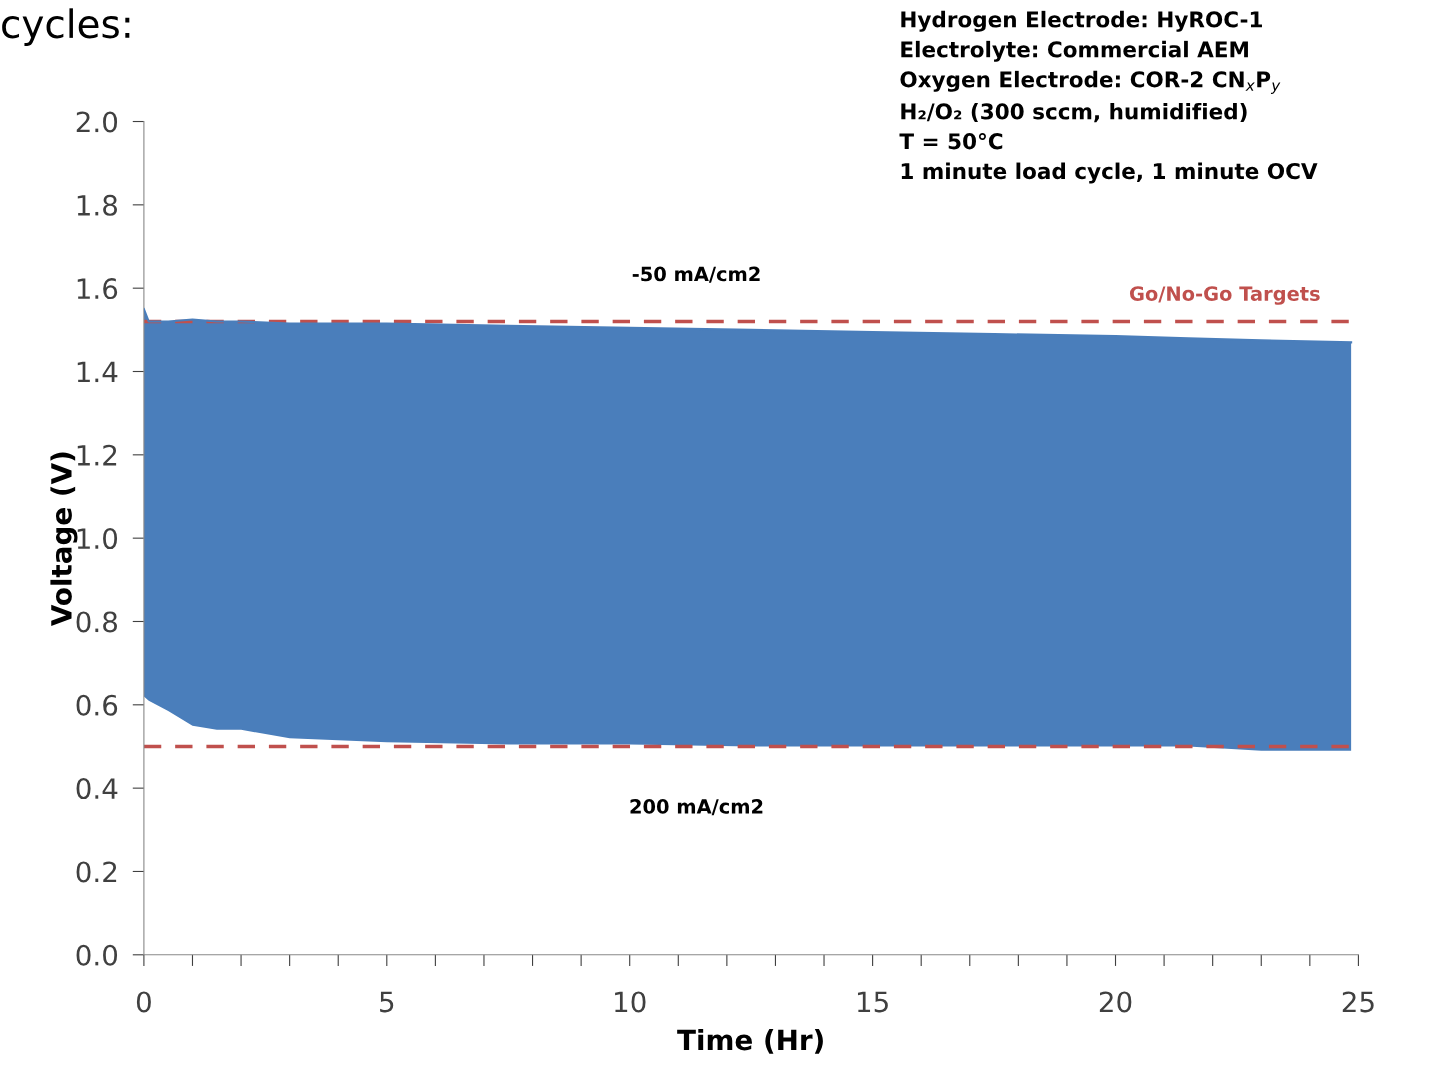  What do you see at coordinates (696, 274) in the screenshot?
I see `annotation: -50 mA/cm2` at bounding box center [696, 274].